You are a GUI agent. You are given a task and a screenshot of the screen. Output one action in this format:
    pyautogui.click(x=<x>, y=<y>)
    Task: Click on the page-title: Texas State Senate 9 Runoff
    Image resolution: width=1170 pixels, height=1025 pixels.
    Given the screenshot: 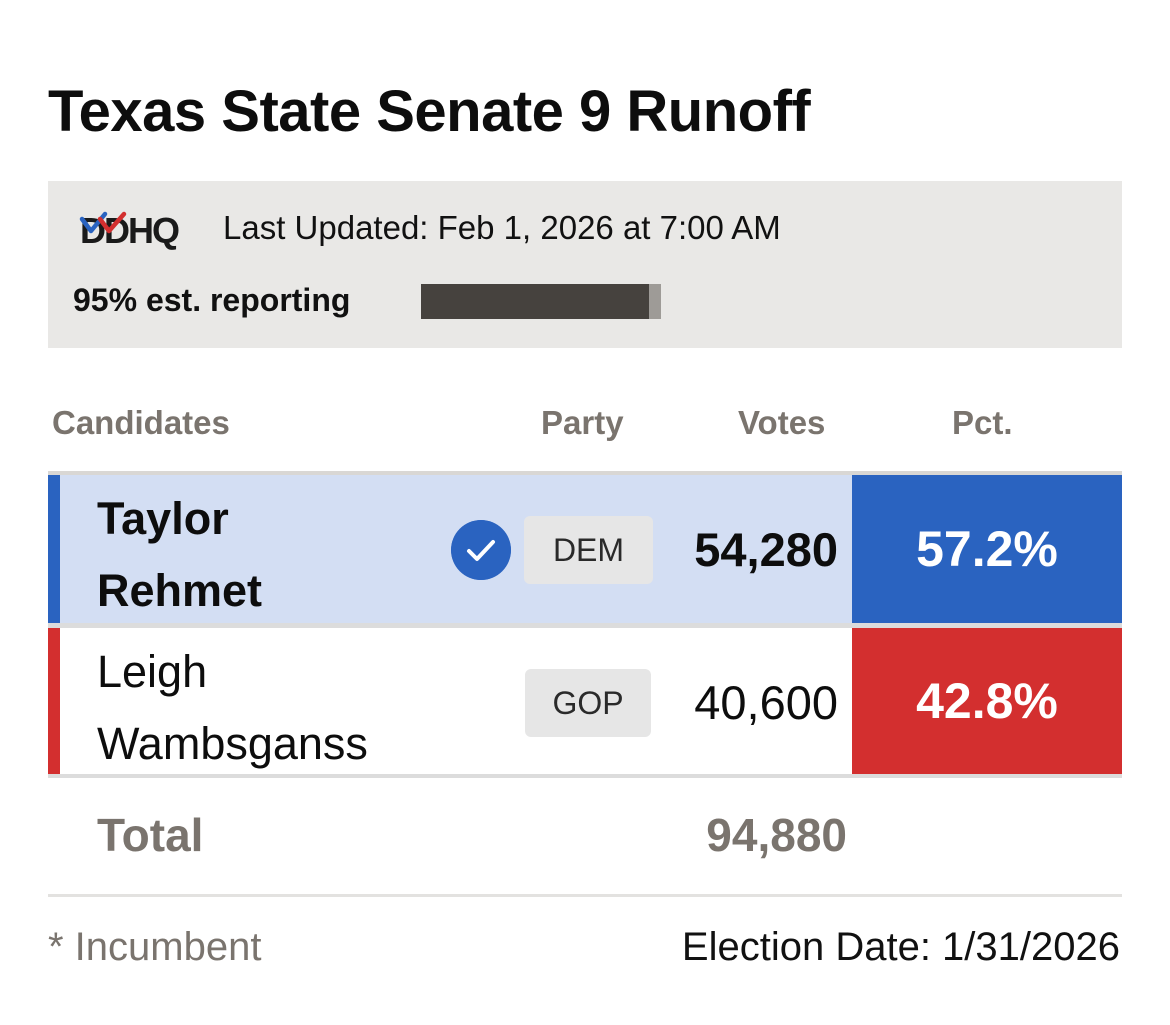 What is the action you would take?
    pyautogui.click(x=429, y=111)
    